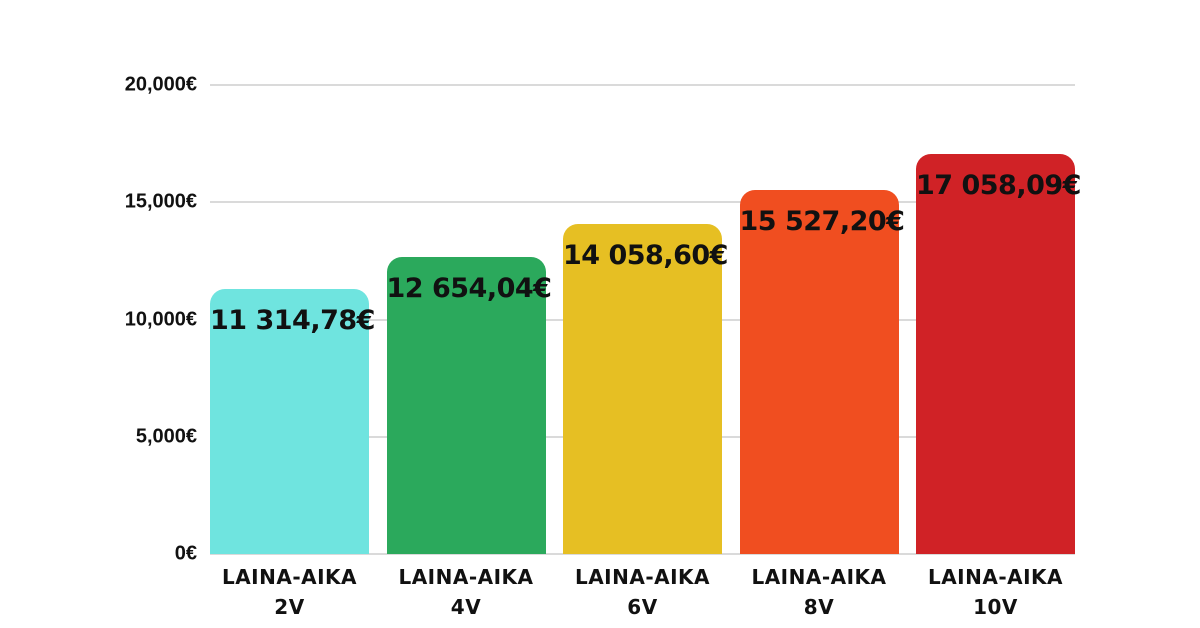 The image size is (1200, 628). Describe the element at coordinates (645, 389) in the screenshot. I see `bar-laina-aika-6v: 14 058,60€` at that location.